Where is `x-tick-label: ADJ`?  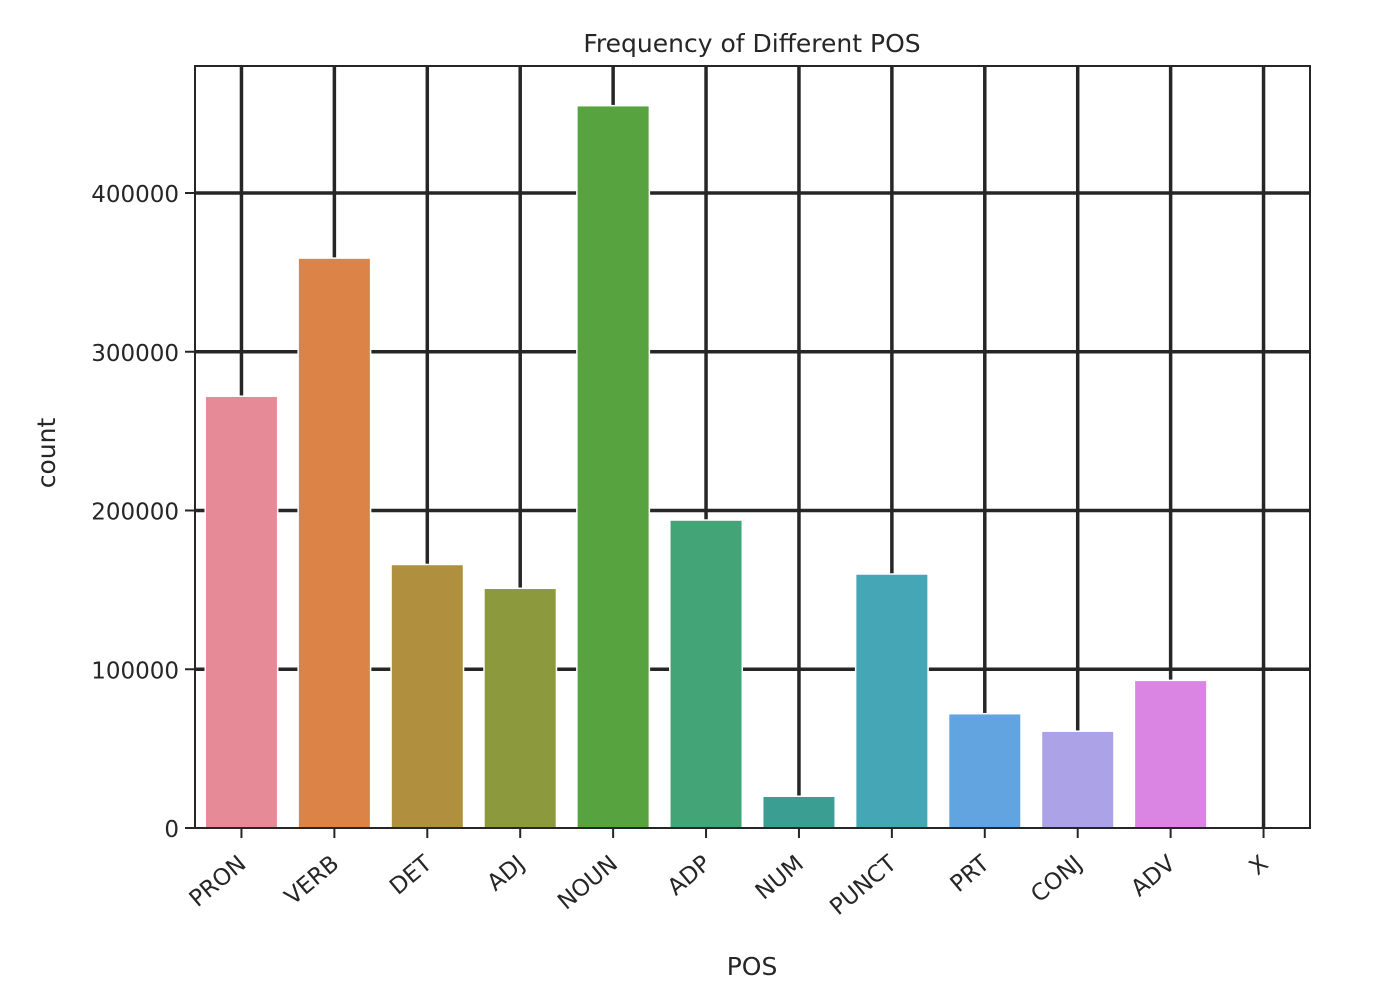
x-tick-label: ADJ is located at coordinates (507, 874).